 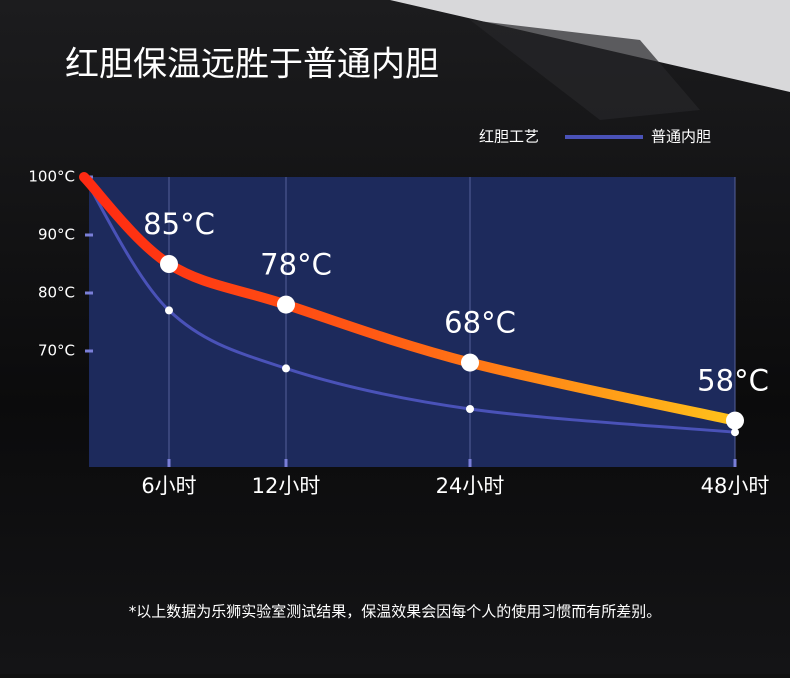 What do you see at coordinates (51, 177) in the screenshot?
I see `y-tick-label: 100°C` at bounding box center [51, 177].